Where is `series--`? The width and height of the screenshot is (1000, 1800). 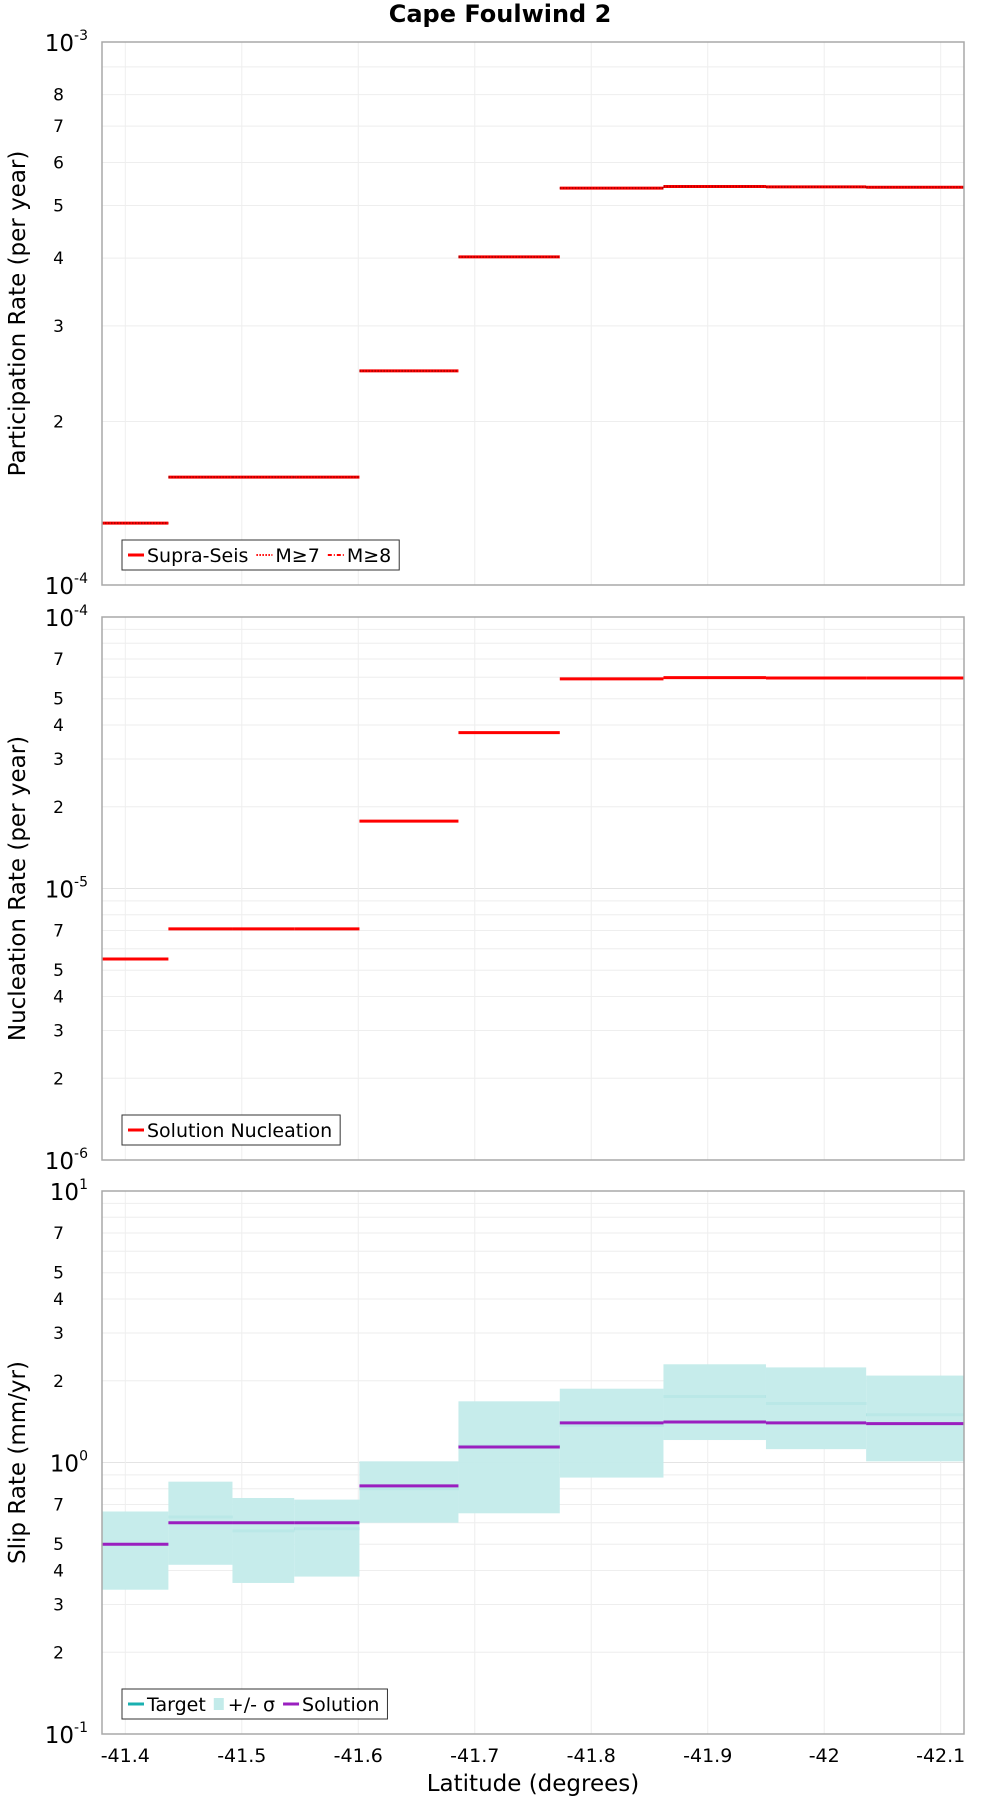 series-- is located at coordinates (533, 1477).